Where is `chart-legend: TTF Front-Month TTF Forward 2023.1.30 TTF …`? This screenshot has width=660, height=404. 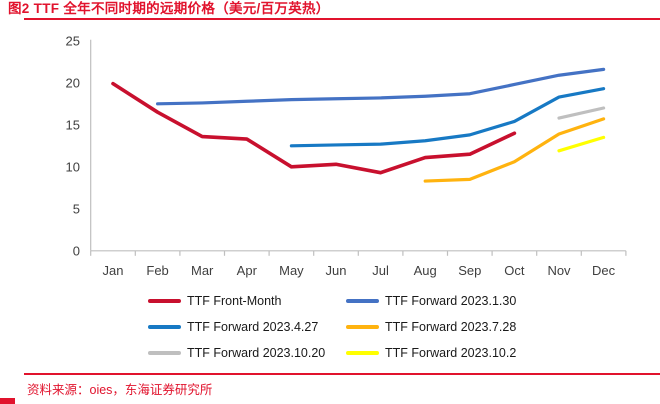 chart-legend: TTF Front-Month TTF Forward 2023.1.30 TTF … is located at coordinates (332, 327).